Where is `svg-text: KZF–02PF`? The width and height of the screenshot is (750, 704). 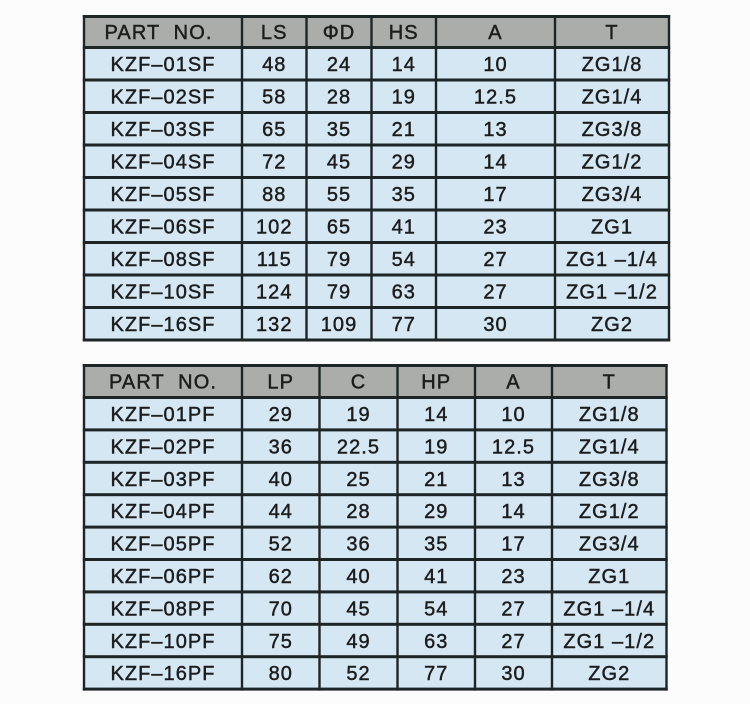 svg-text: KZF–02PF is located at coordinates (162, 447).